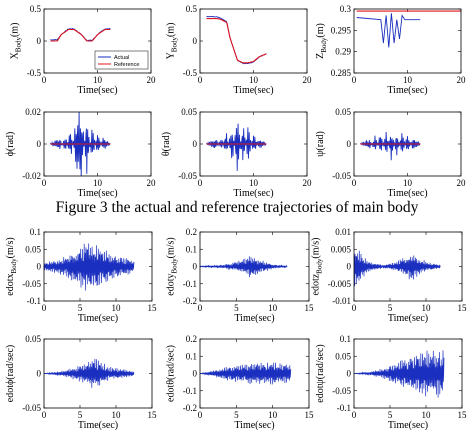  What do you see at coordinates (172, 41) in the screenshot?
I see `y-axis-label: YBody(m)` at bounding box center [172, 41].